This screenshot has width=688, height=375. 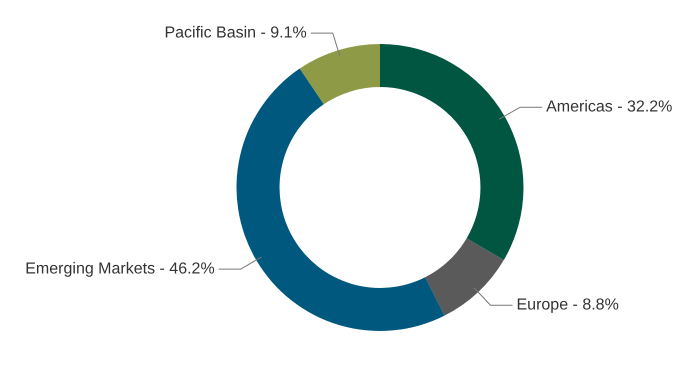 I want to click on slice-label: Emerging Markets - 46.2%, so click(x=120, y=269).